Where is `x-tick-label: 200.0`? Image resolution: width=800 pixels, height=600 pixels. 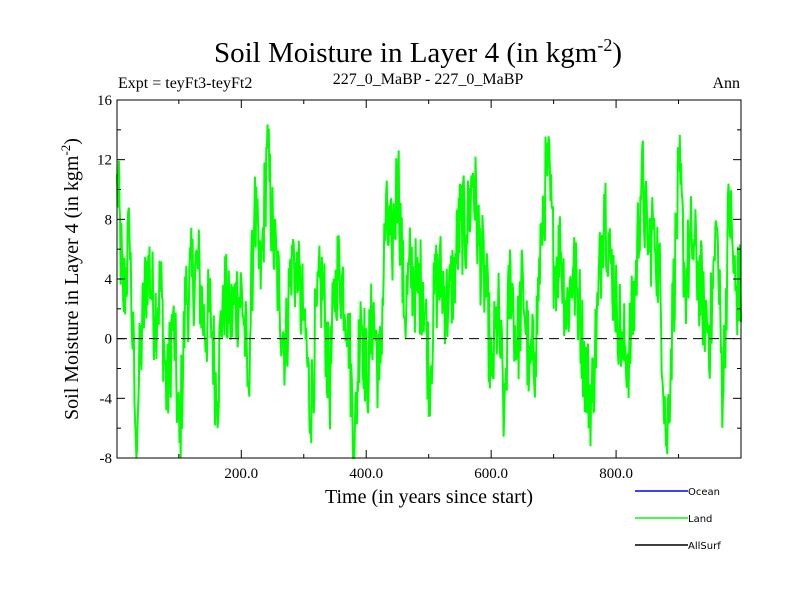 x-tick-label: 200.0 is located at coordinates (241, 474).